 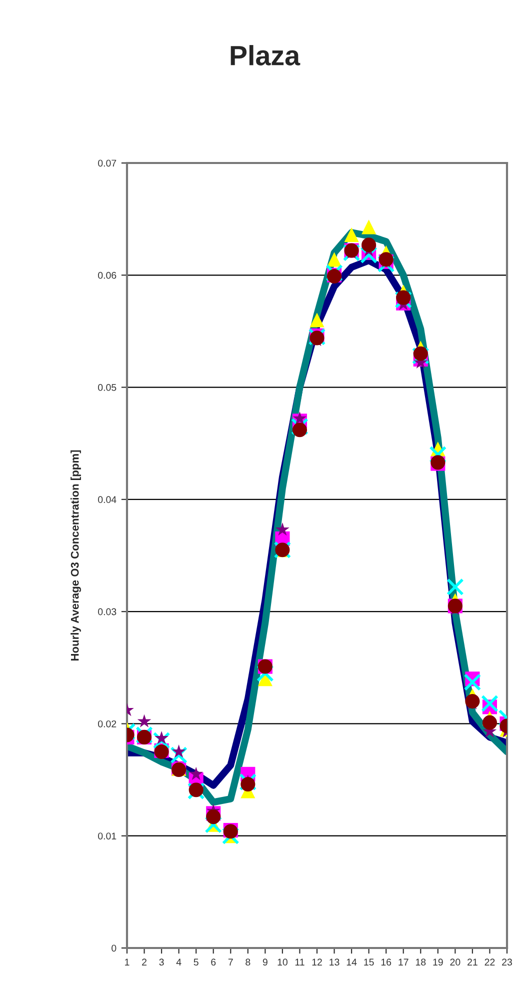 What do you see at coordinates (107, 500) in the screenshot?
I see `y-tick-label: 0.04` at bounding box center [107, 500].